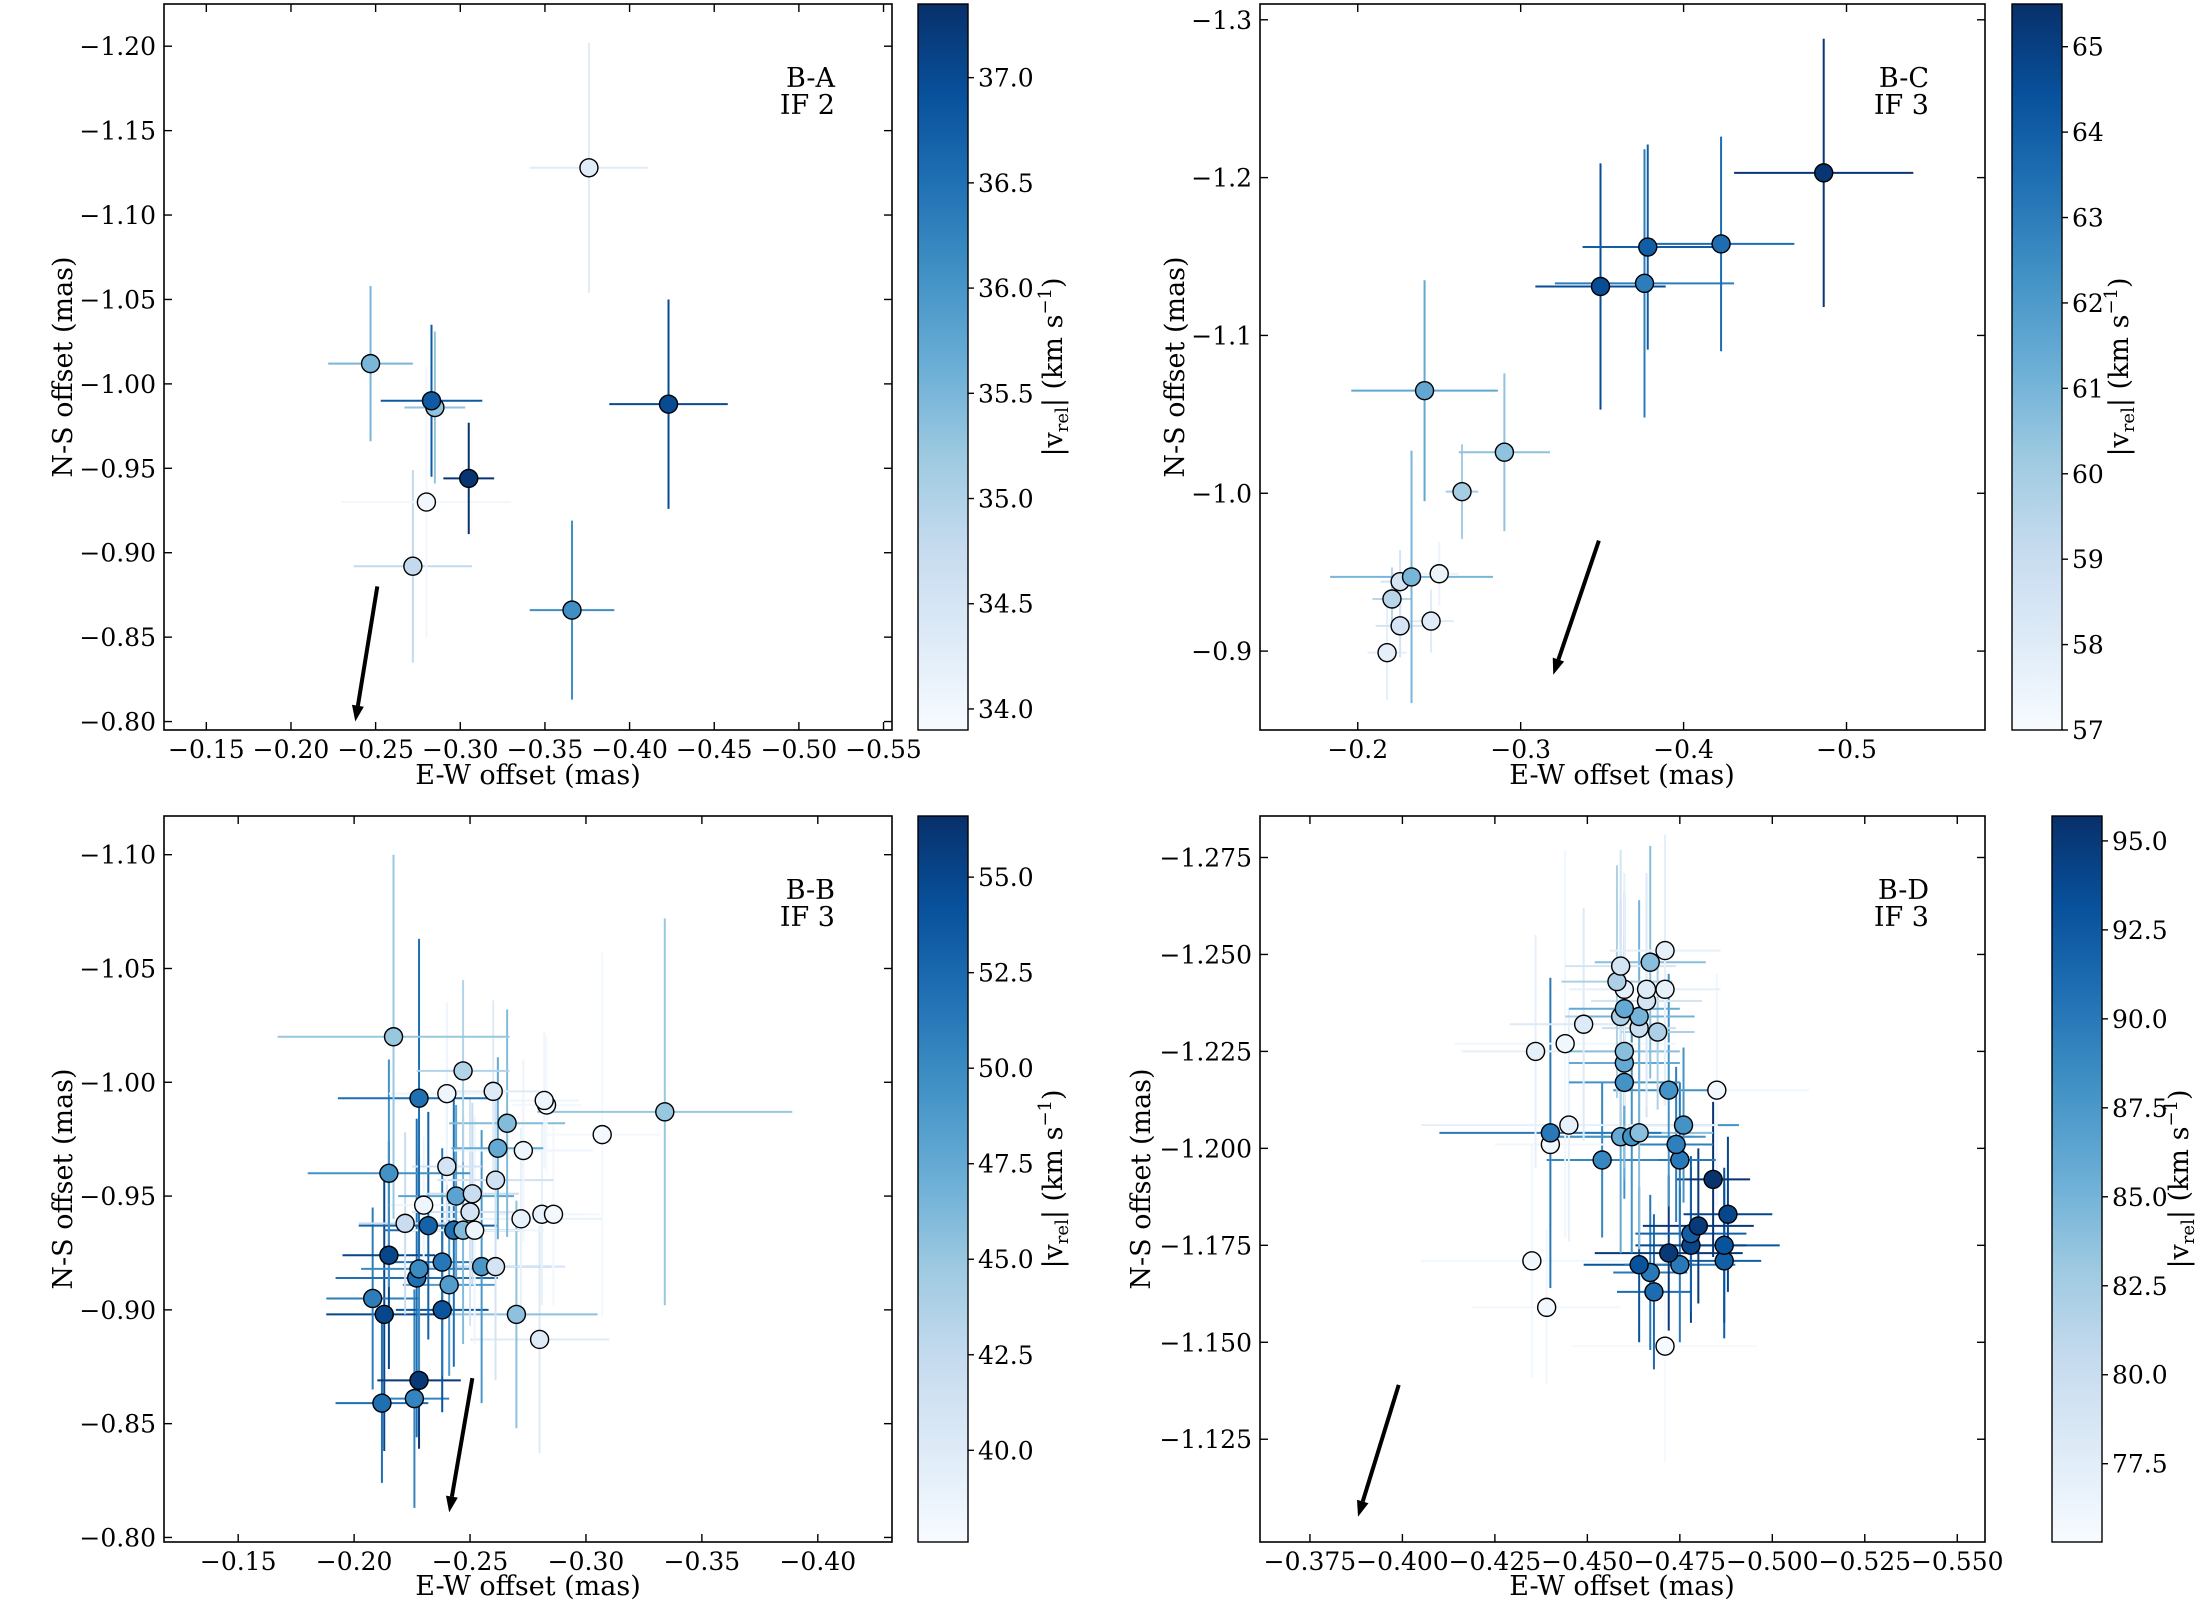 This screenshot has height=1600, width=2200. Describe the element at coordinates (1772, 1561) in the screenshot. I see `x-tick-label: −0.500` at that location.